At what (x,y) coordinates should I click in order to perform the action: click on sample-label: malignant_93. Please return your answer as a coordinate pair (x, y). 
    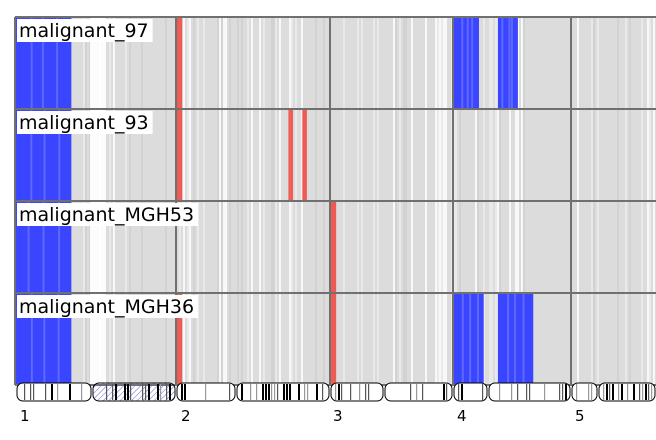
    Looking at the image, I should click on (84, 123).